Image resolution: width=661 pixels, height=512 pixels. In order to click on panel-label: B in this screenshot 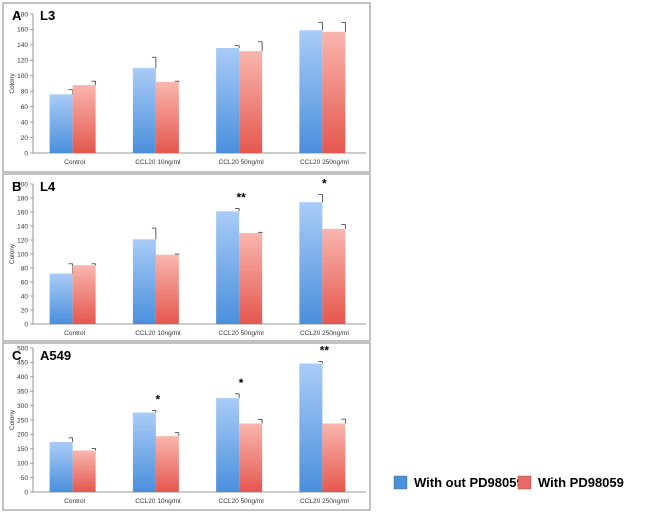, I will do `click(16, 186)`.